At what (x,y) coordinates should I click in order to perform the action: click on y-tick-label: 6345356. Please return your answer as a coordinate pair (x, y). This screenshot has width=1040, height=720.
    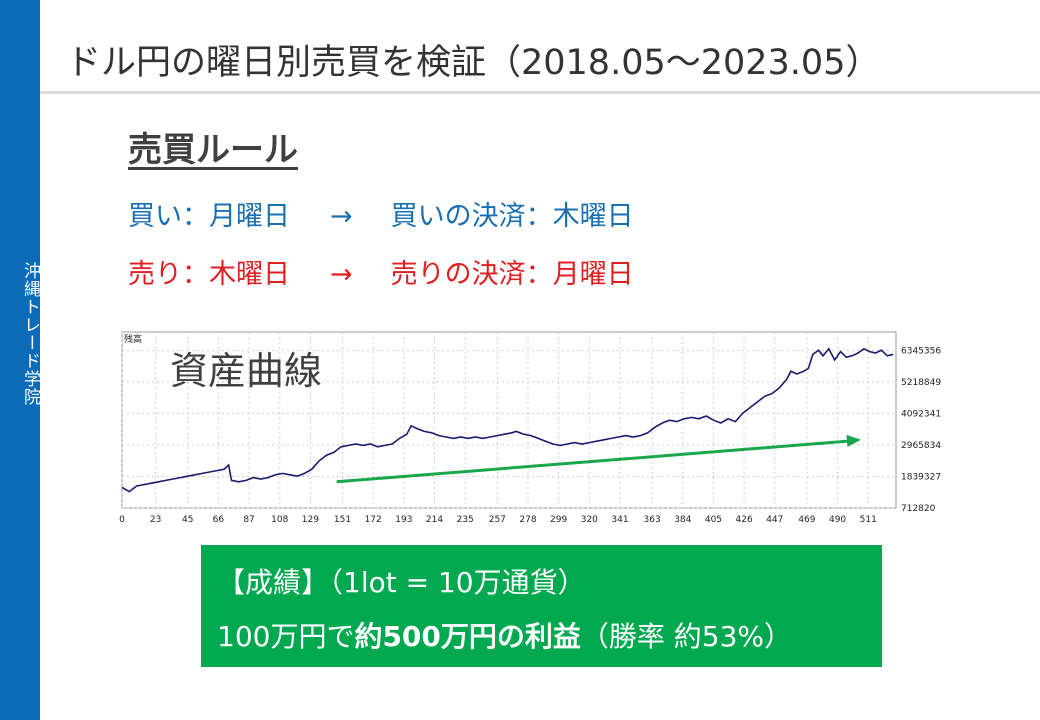
    Looking at the image, I should click on (921, 351).